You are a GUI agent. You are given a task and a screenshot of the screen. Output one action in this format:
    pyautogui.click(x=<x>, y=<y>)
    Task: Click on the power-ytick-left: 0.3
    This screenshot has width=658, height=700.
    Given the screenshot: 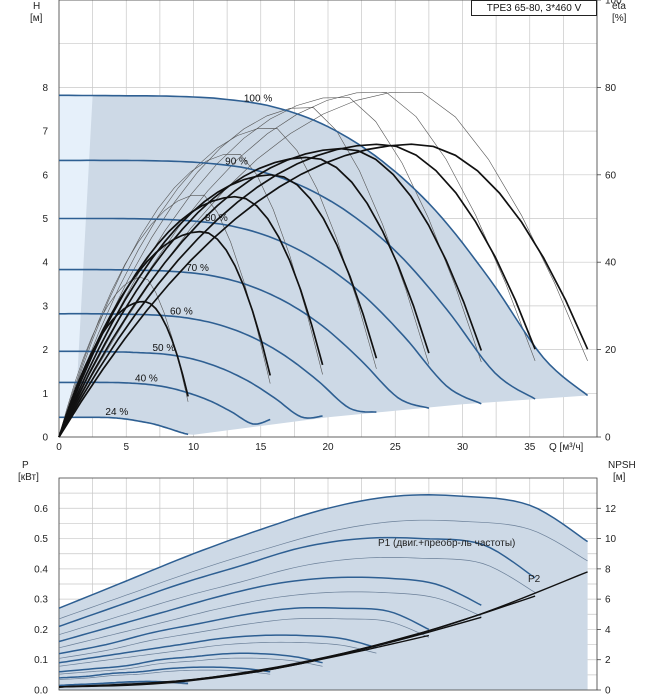 What is the action you would take?
    pyautogui.click(x=41, y=600)
    